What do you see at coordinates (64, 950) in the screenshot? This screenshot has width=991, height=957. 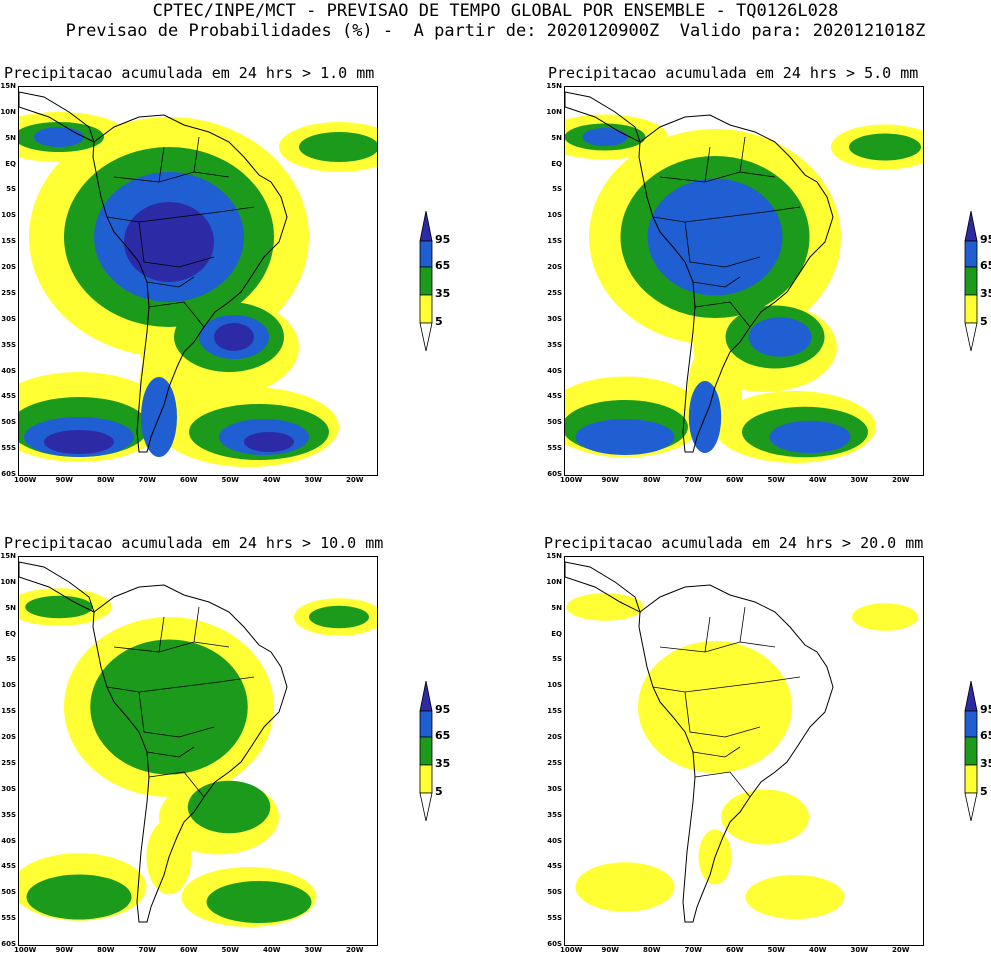 I see `lon-tick-label: 90W` at bounding box center [64, 950].